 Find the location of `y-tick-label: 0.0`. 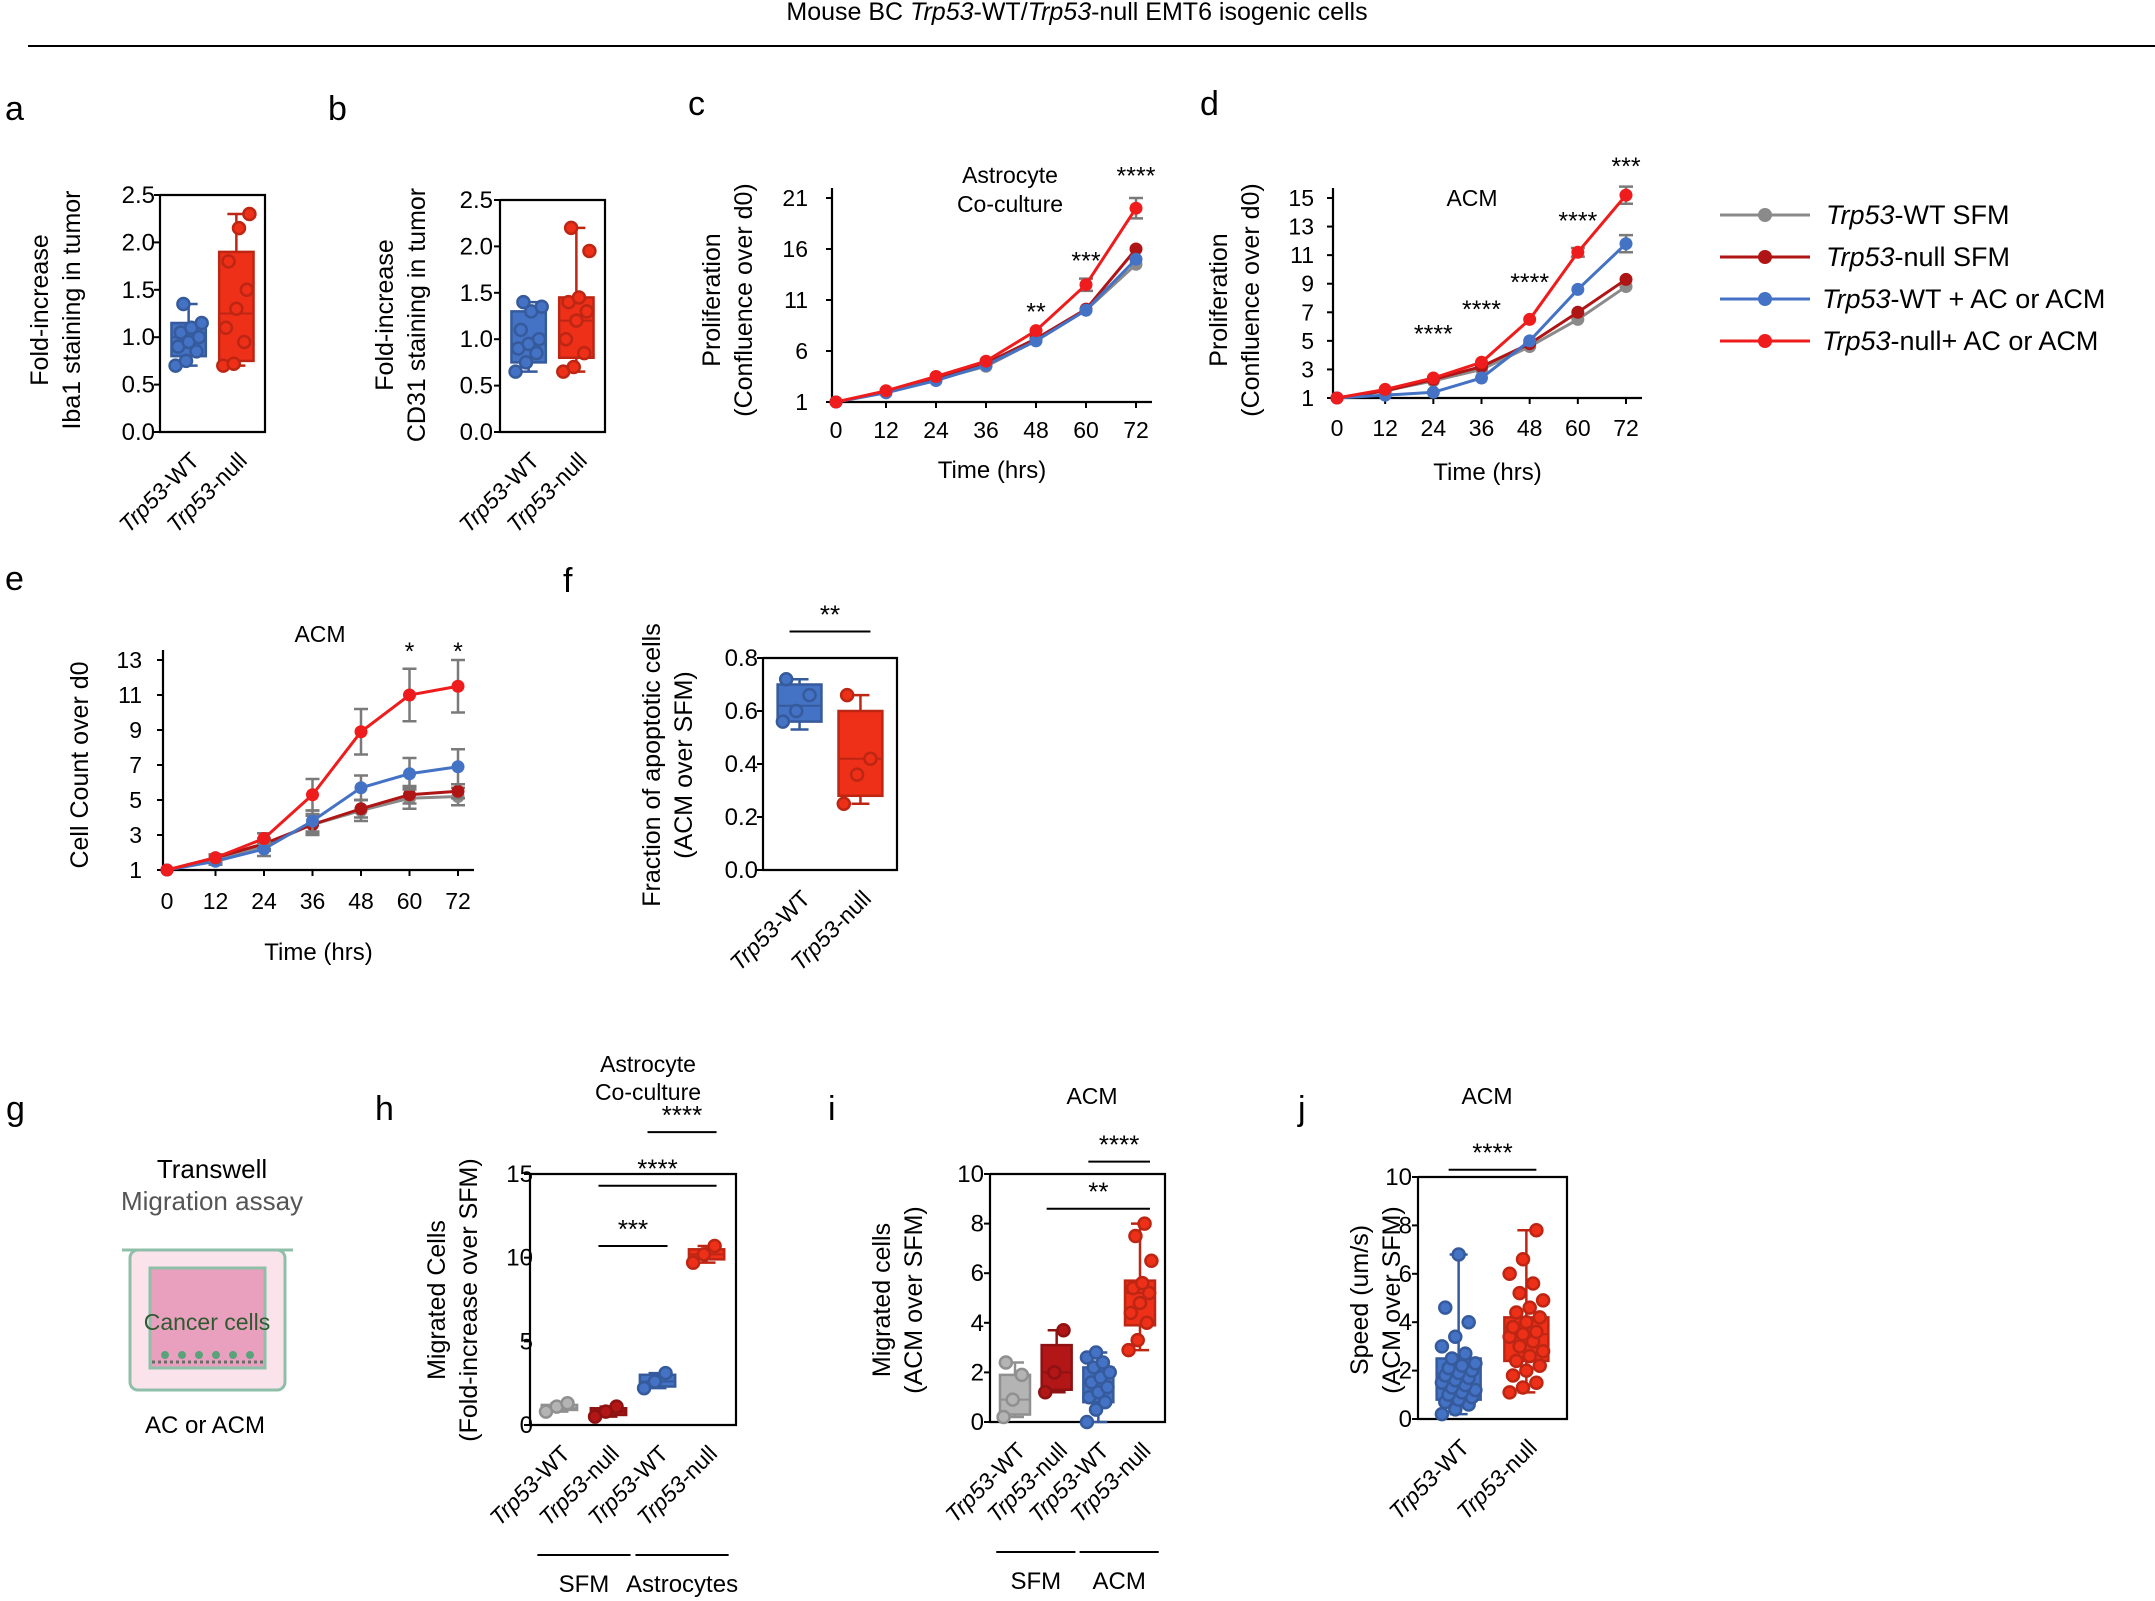

y-tick-label: 0.0 is located at coordinates (138, 432).